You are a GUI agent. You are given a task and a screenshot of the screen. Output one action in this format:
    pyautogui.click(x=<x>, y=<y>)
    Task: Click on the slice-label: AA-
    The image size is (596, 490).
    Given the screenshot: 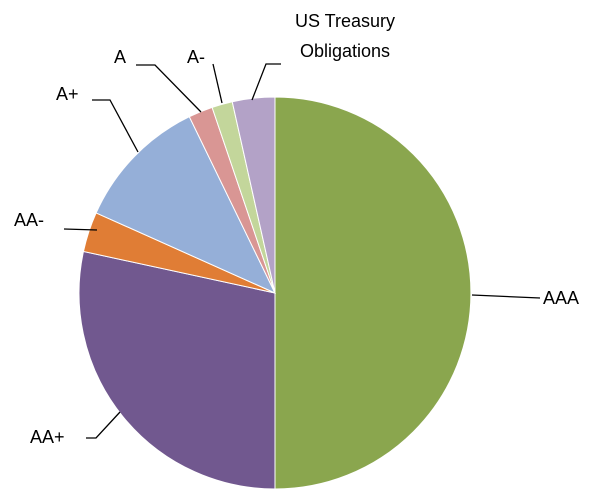 What is the action you would take?
    pyautogui.click(x=29, y=220)
    